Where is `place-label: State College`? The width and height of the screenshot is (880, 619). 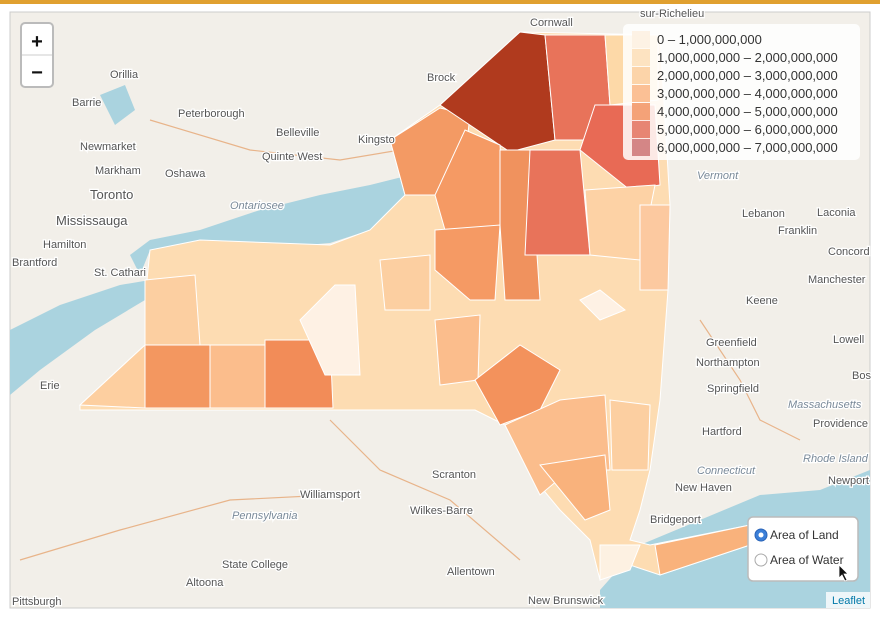 place-label: State College is located at coordinates (255, 565).